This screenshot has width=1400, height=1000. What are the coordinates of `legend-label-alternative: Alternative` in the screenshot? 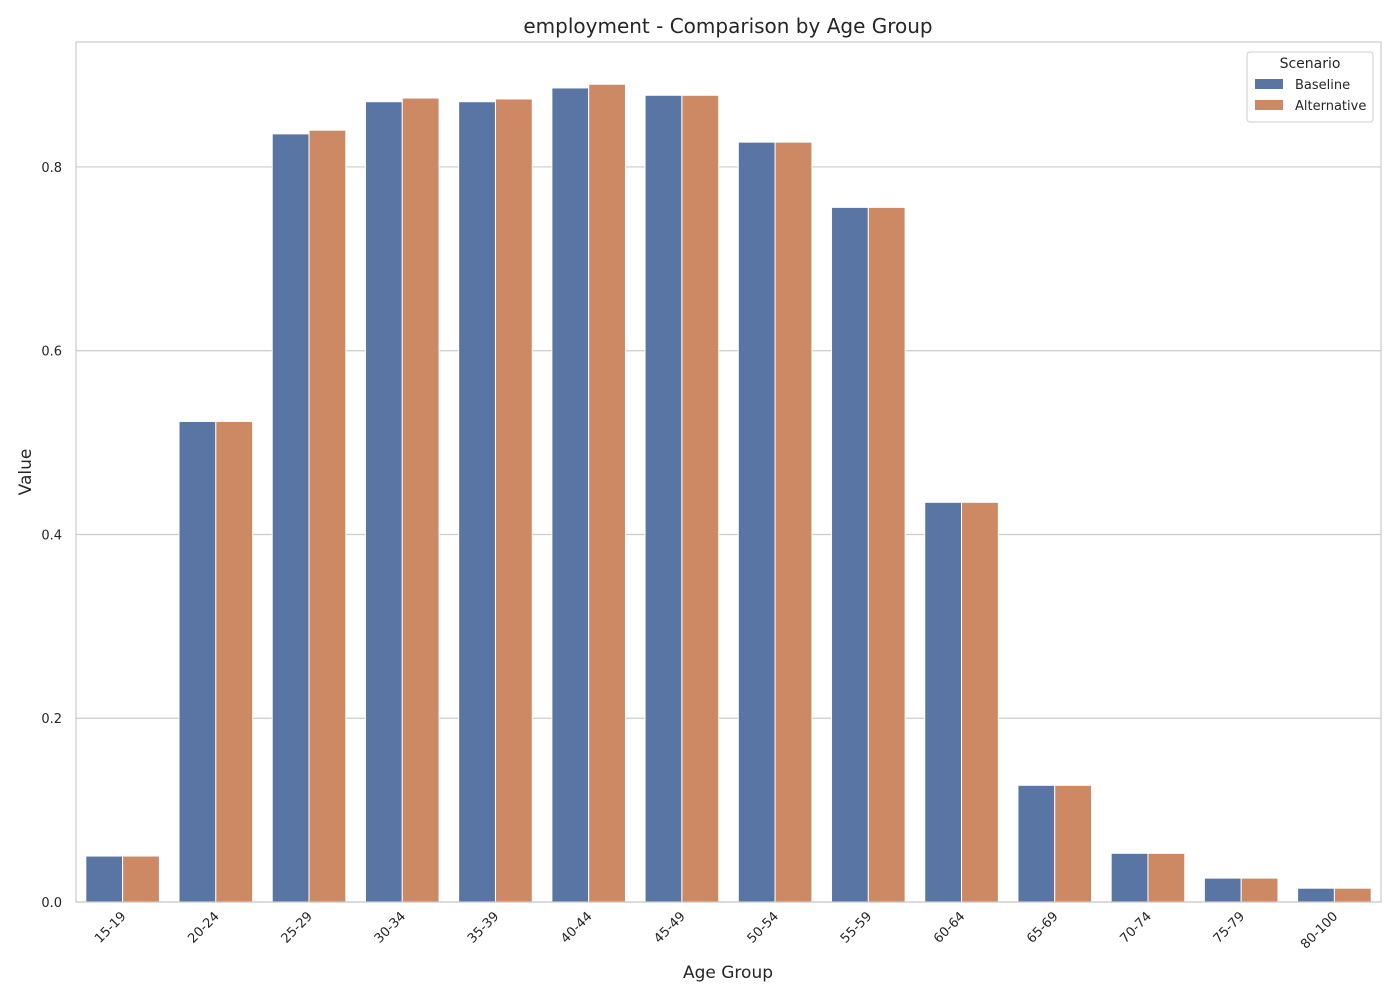 It's located at (1330, 106).